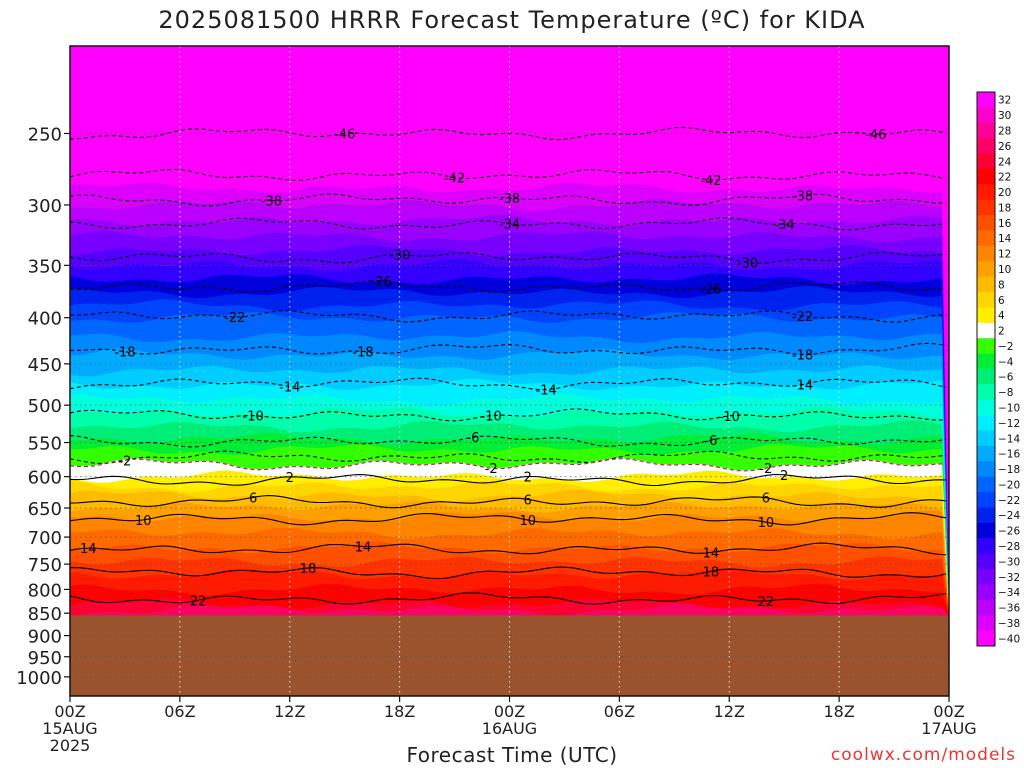  What do you see at coordinates (45, 614) in the screenshot?
I see `y-tick-label: 850` at bounding box center [45, 614].